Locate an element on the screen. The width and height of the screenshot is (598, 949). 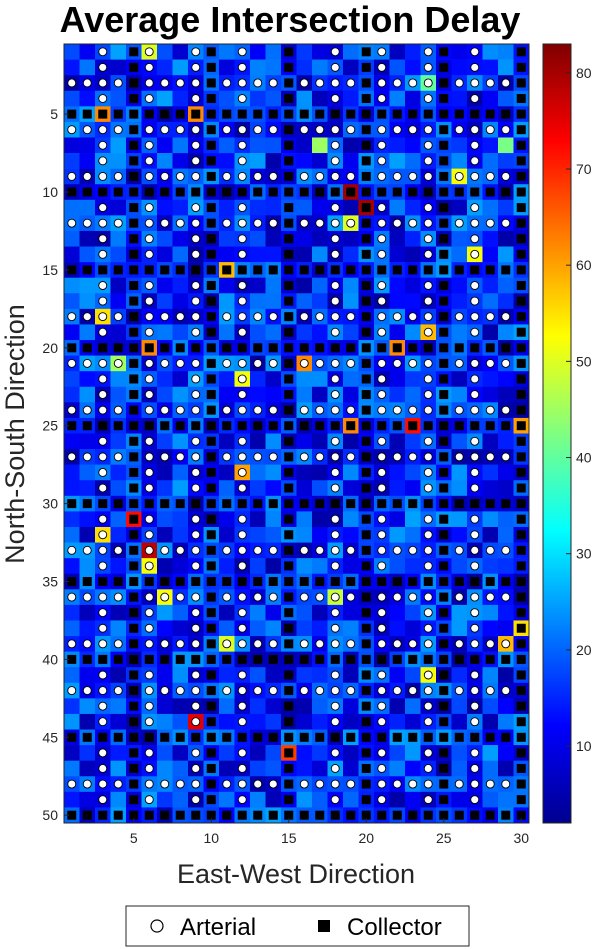
colorbar-tick-label: 60 is located at coordinates (584, 265).